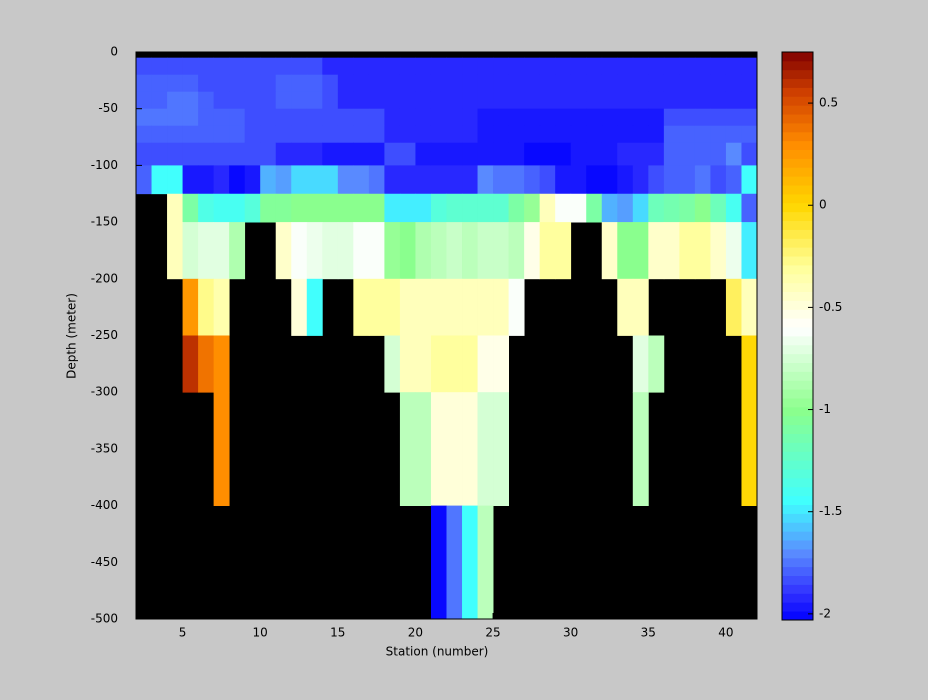 Image resolution: width=928 pixels, height=700 pixels. I want to click on y-tick-label: -150, so click(104, 222).